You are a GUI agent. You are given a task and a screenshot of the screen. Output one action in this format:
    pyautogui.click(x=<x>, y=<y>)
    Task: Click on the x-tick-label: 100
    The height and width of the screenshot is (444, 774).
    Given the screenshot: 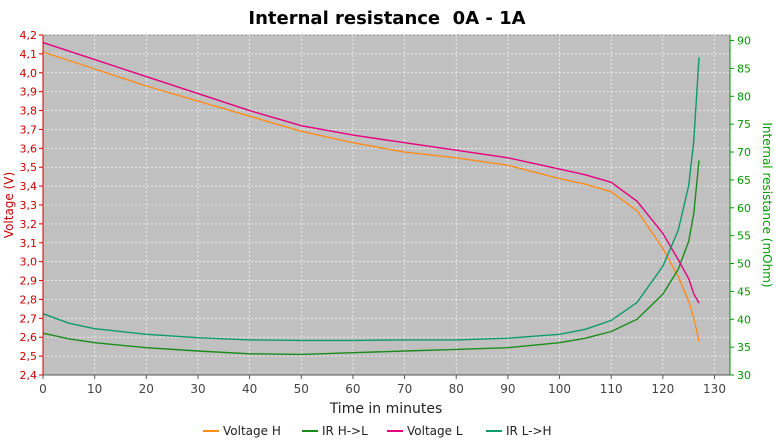 What is the action you would take?
    pyautogui.click(x=559, y=389)
    